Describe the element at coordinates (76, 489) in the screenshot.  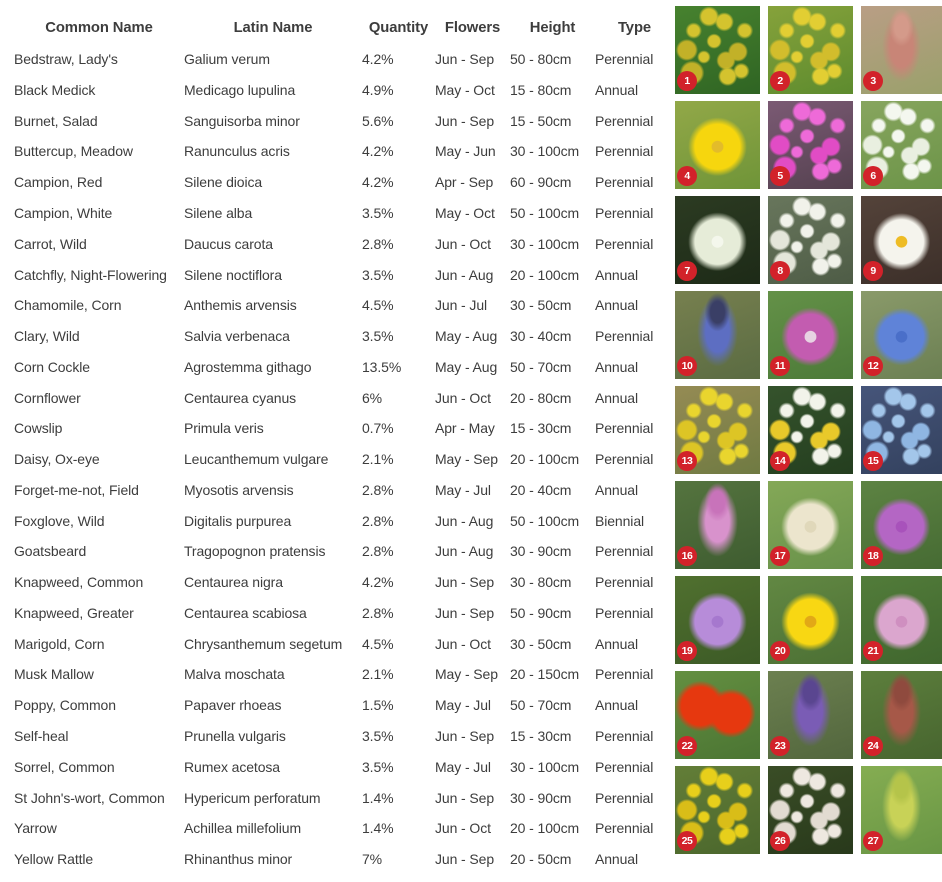
I see `common-name-cell: Forget-me-not, Field` at that location.